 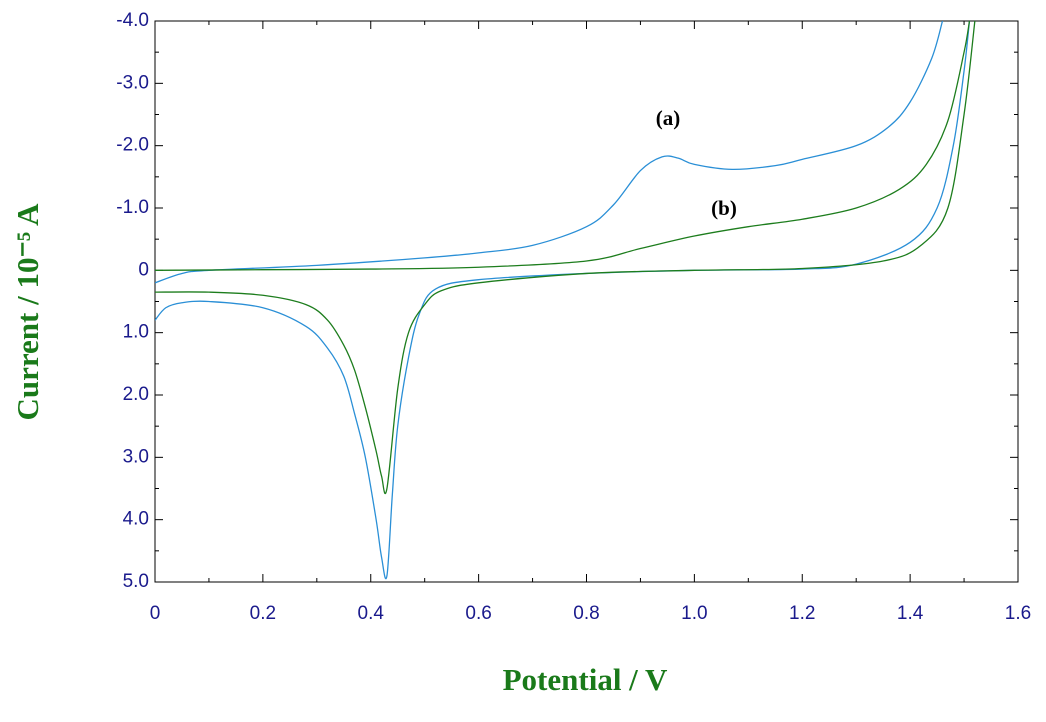 I want to click on y-tick-label: 1.0, so click(x=136, y=332).